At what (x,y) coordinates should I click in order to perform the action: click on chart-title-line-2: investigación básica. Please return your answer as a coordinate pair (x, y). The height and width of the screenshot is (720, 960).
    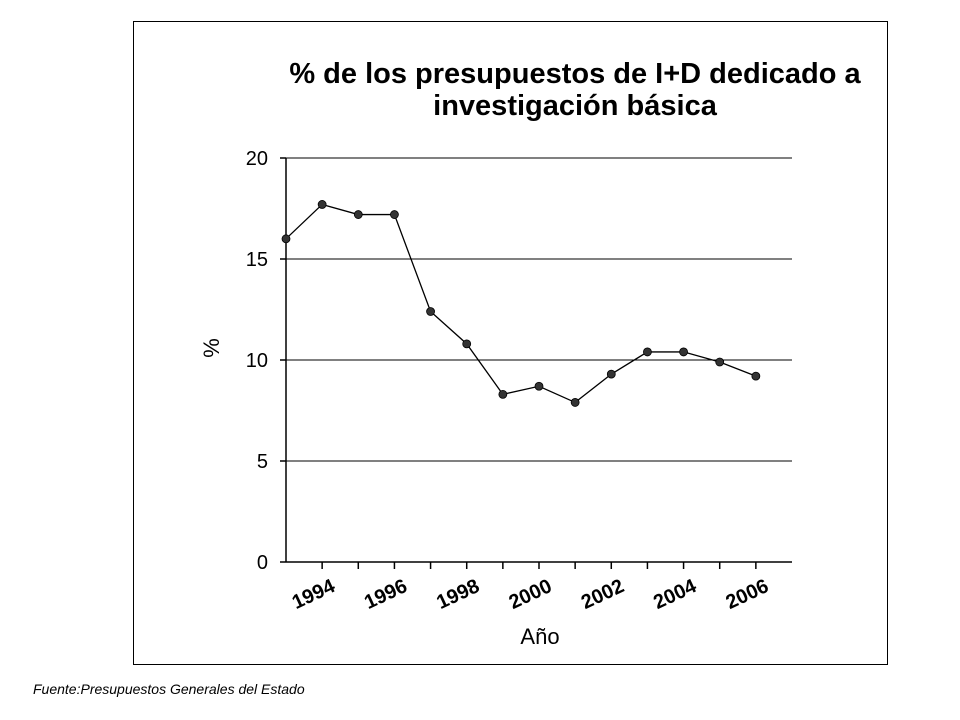
    Looking at the image, I should click on (575, 106).